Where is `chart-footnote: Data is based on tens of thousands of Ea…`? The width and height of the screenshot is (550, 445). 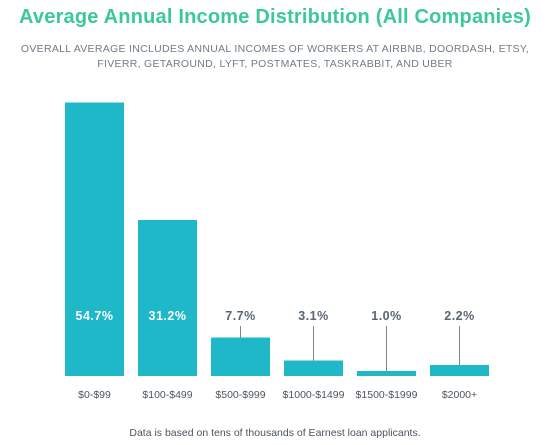 chart-footnote: Data is based on tens of thousands of Ea… is located at coordinates (275, 433).